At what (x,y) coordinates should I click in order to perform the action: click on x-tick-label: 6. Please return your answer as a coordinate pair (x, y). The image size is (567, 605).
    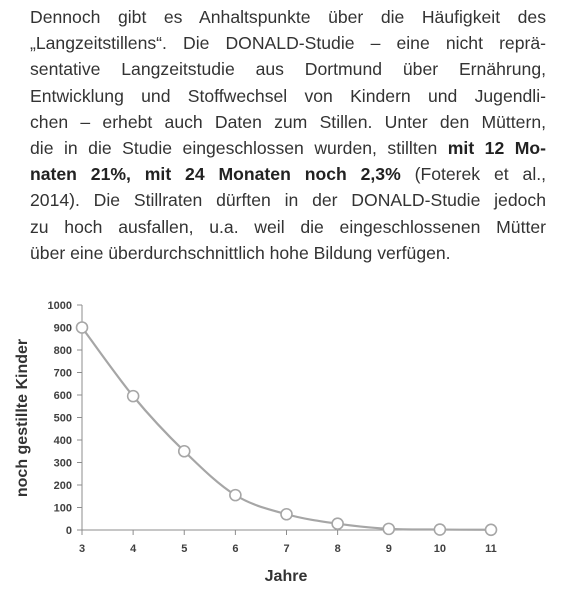
    Looking at the image, I should click on (235, 549).